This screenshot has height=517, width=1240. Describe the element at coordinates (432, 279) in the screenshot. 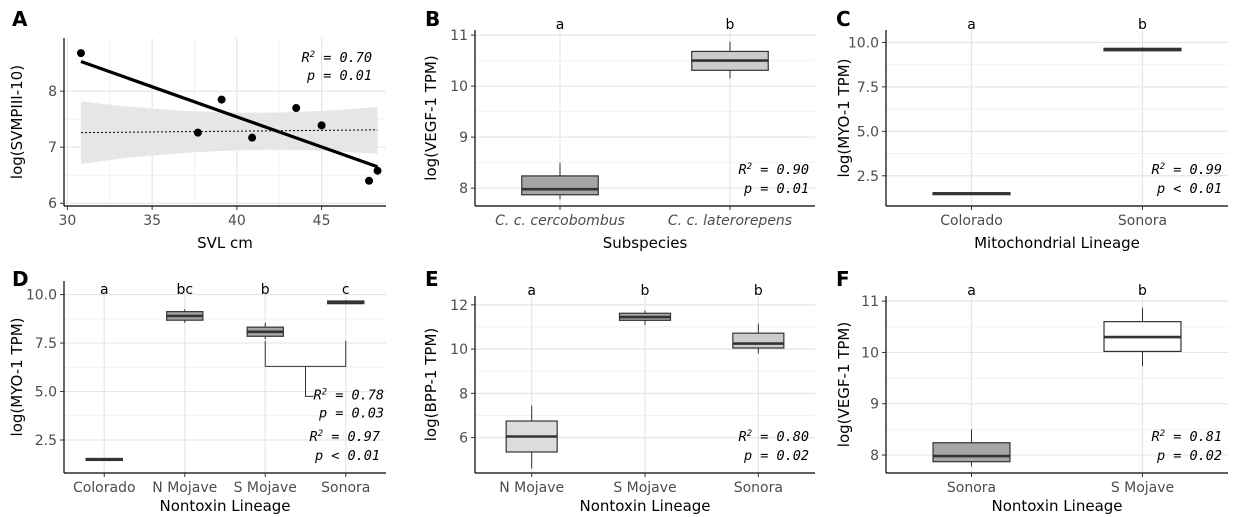

I see `panel-e-letter: E` at that location.